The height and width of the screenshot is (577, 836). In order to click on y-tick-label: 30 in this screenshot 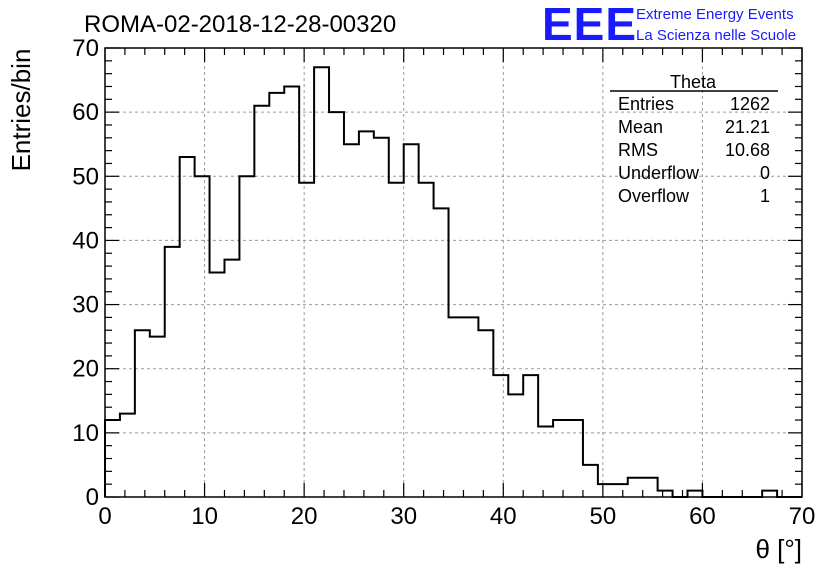, I will do `click(85, 305)`.